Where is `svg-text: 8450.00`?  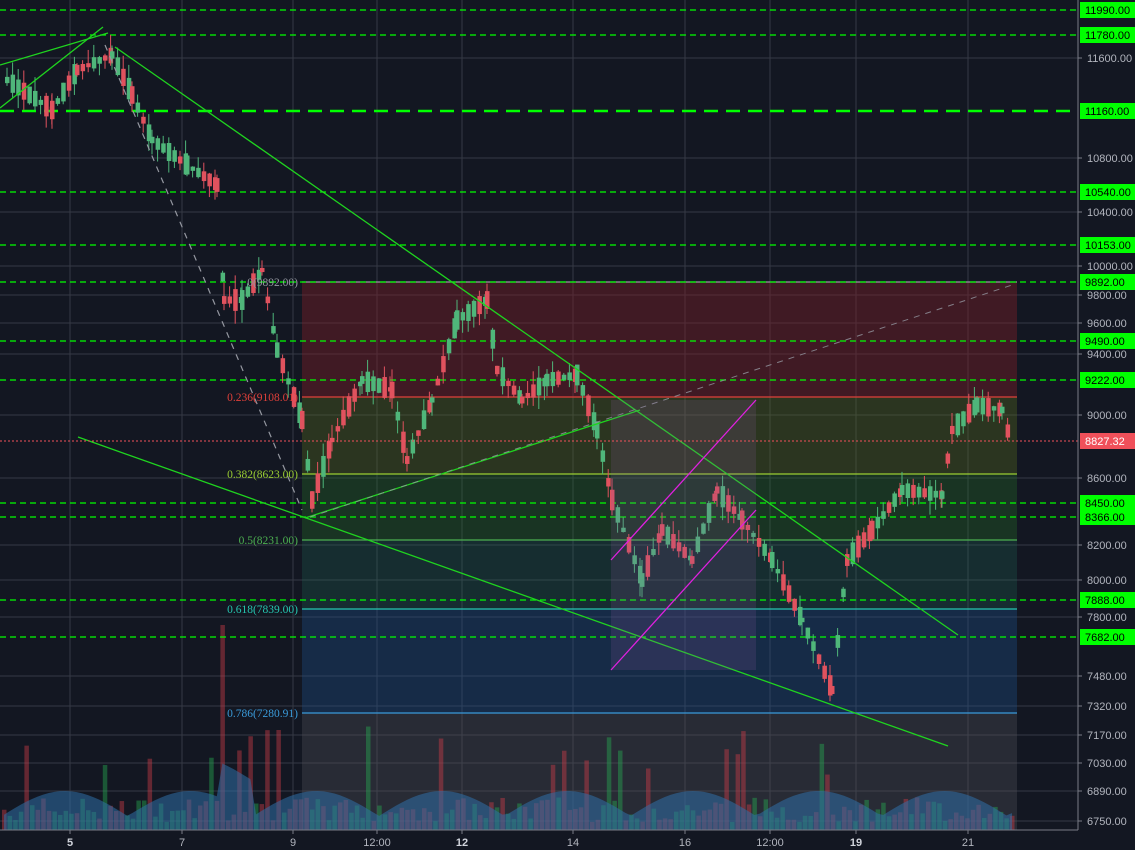
svg-text: 8450.00 is located at coordinates (1105, 504).